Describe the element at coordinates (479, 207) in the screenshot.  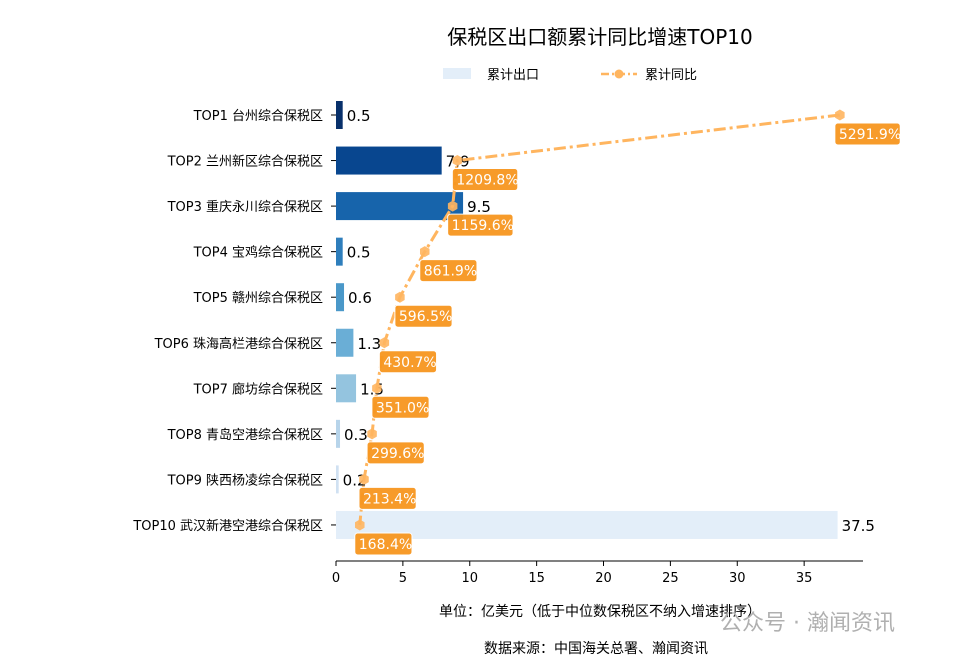
I see `bar-value-label: 9.5` at that location.